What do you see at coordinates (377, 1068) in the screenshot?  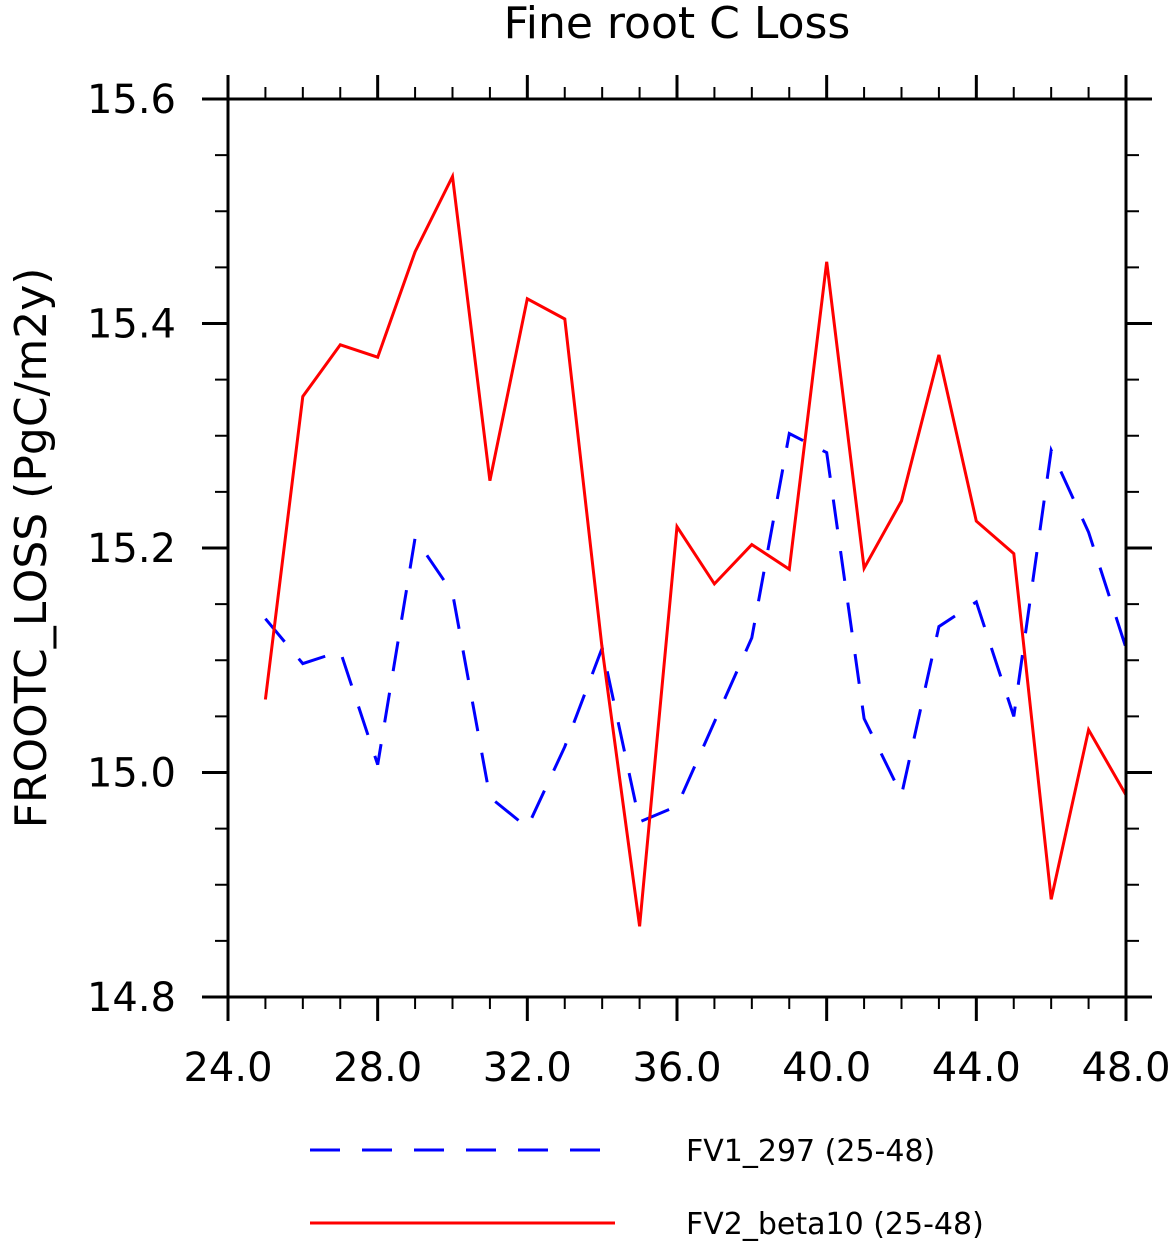 I see `x-tick-label: 28.0` at bounding box center [377, 1068].